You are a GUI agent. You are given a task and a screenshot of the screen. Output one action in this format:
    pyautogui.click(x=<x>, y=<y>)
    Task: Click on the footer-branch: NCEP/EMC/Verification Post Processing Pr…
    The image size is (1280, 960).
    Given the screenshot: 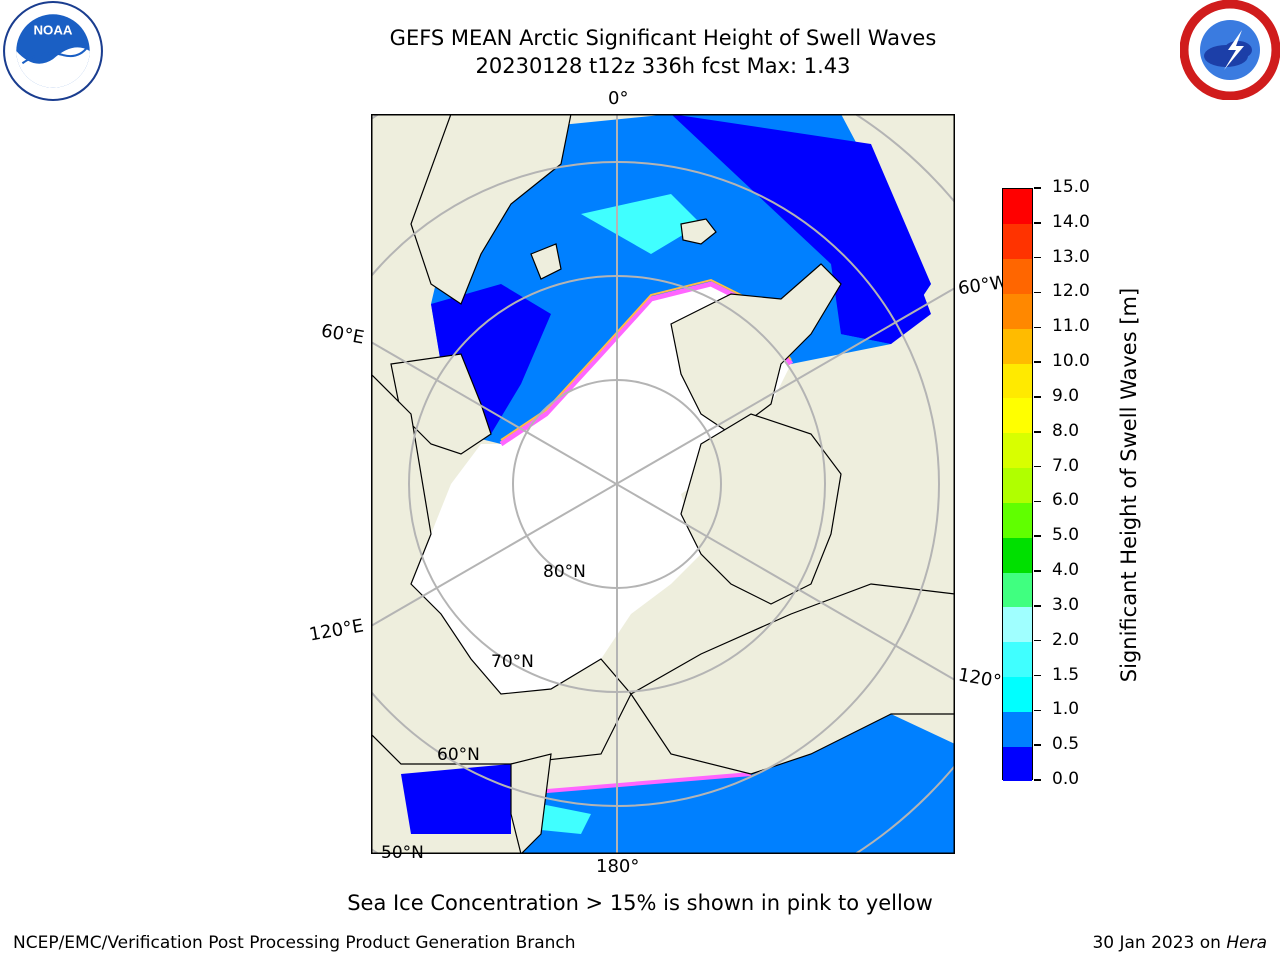 What is the action you would take?
    pyautogui.click(x=294, y=943)
    